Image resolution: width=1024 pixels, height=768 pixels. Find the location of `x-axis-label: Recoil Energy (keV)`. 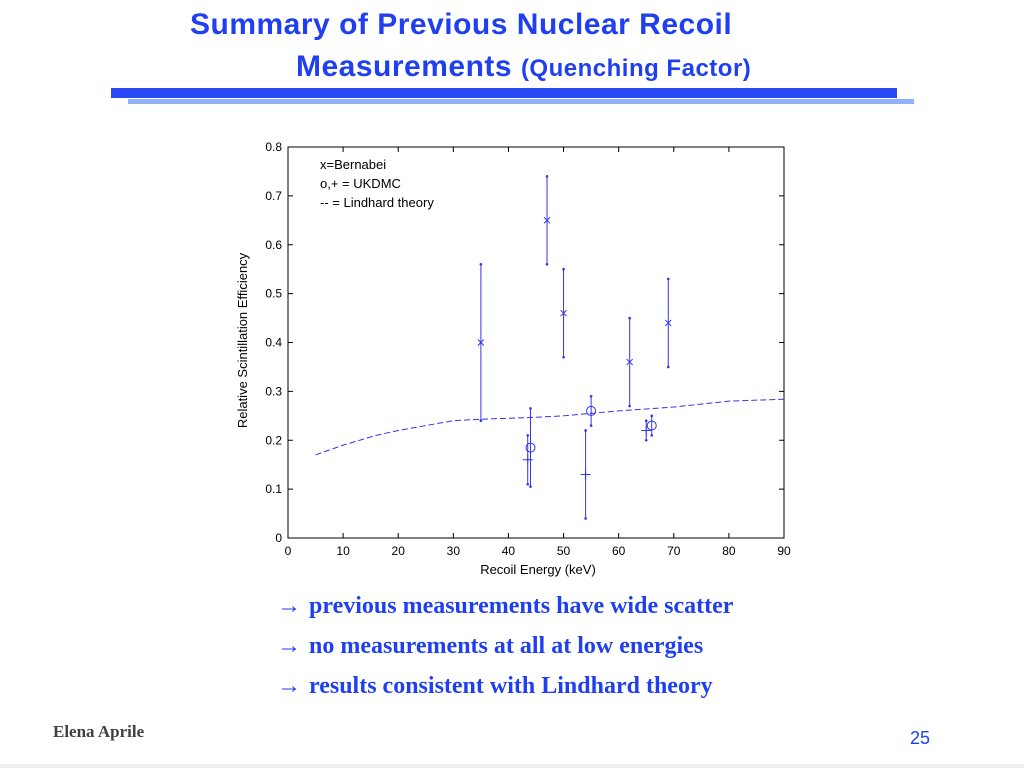

x-axis-label: Recoil Energy (keV) is located at coordinates (538, 569).